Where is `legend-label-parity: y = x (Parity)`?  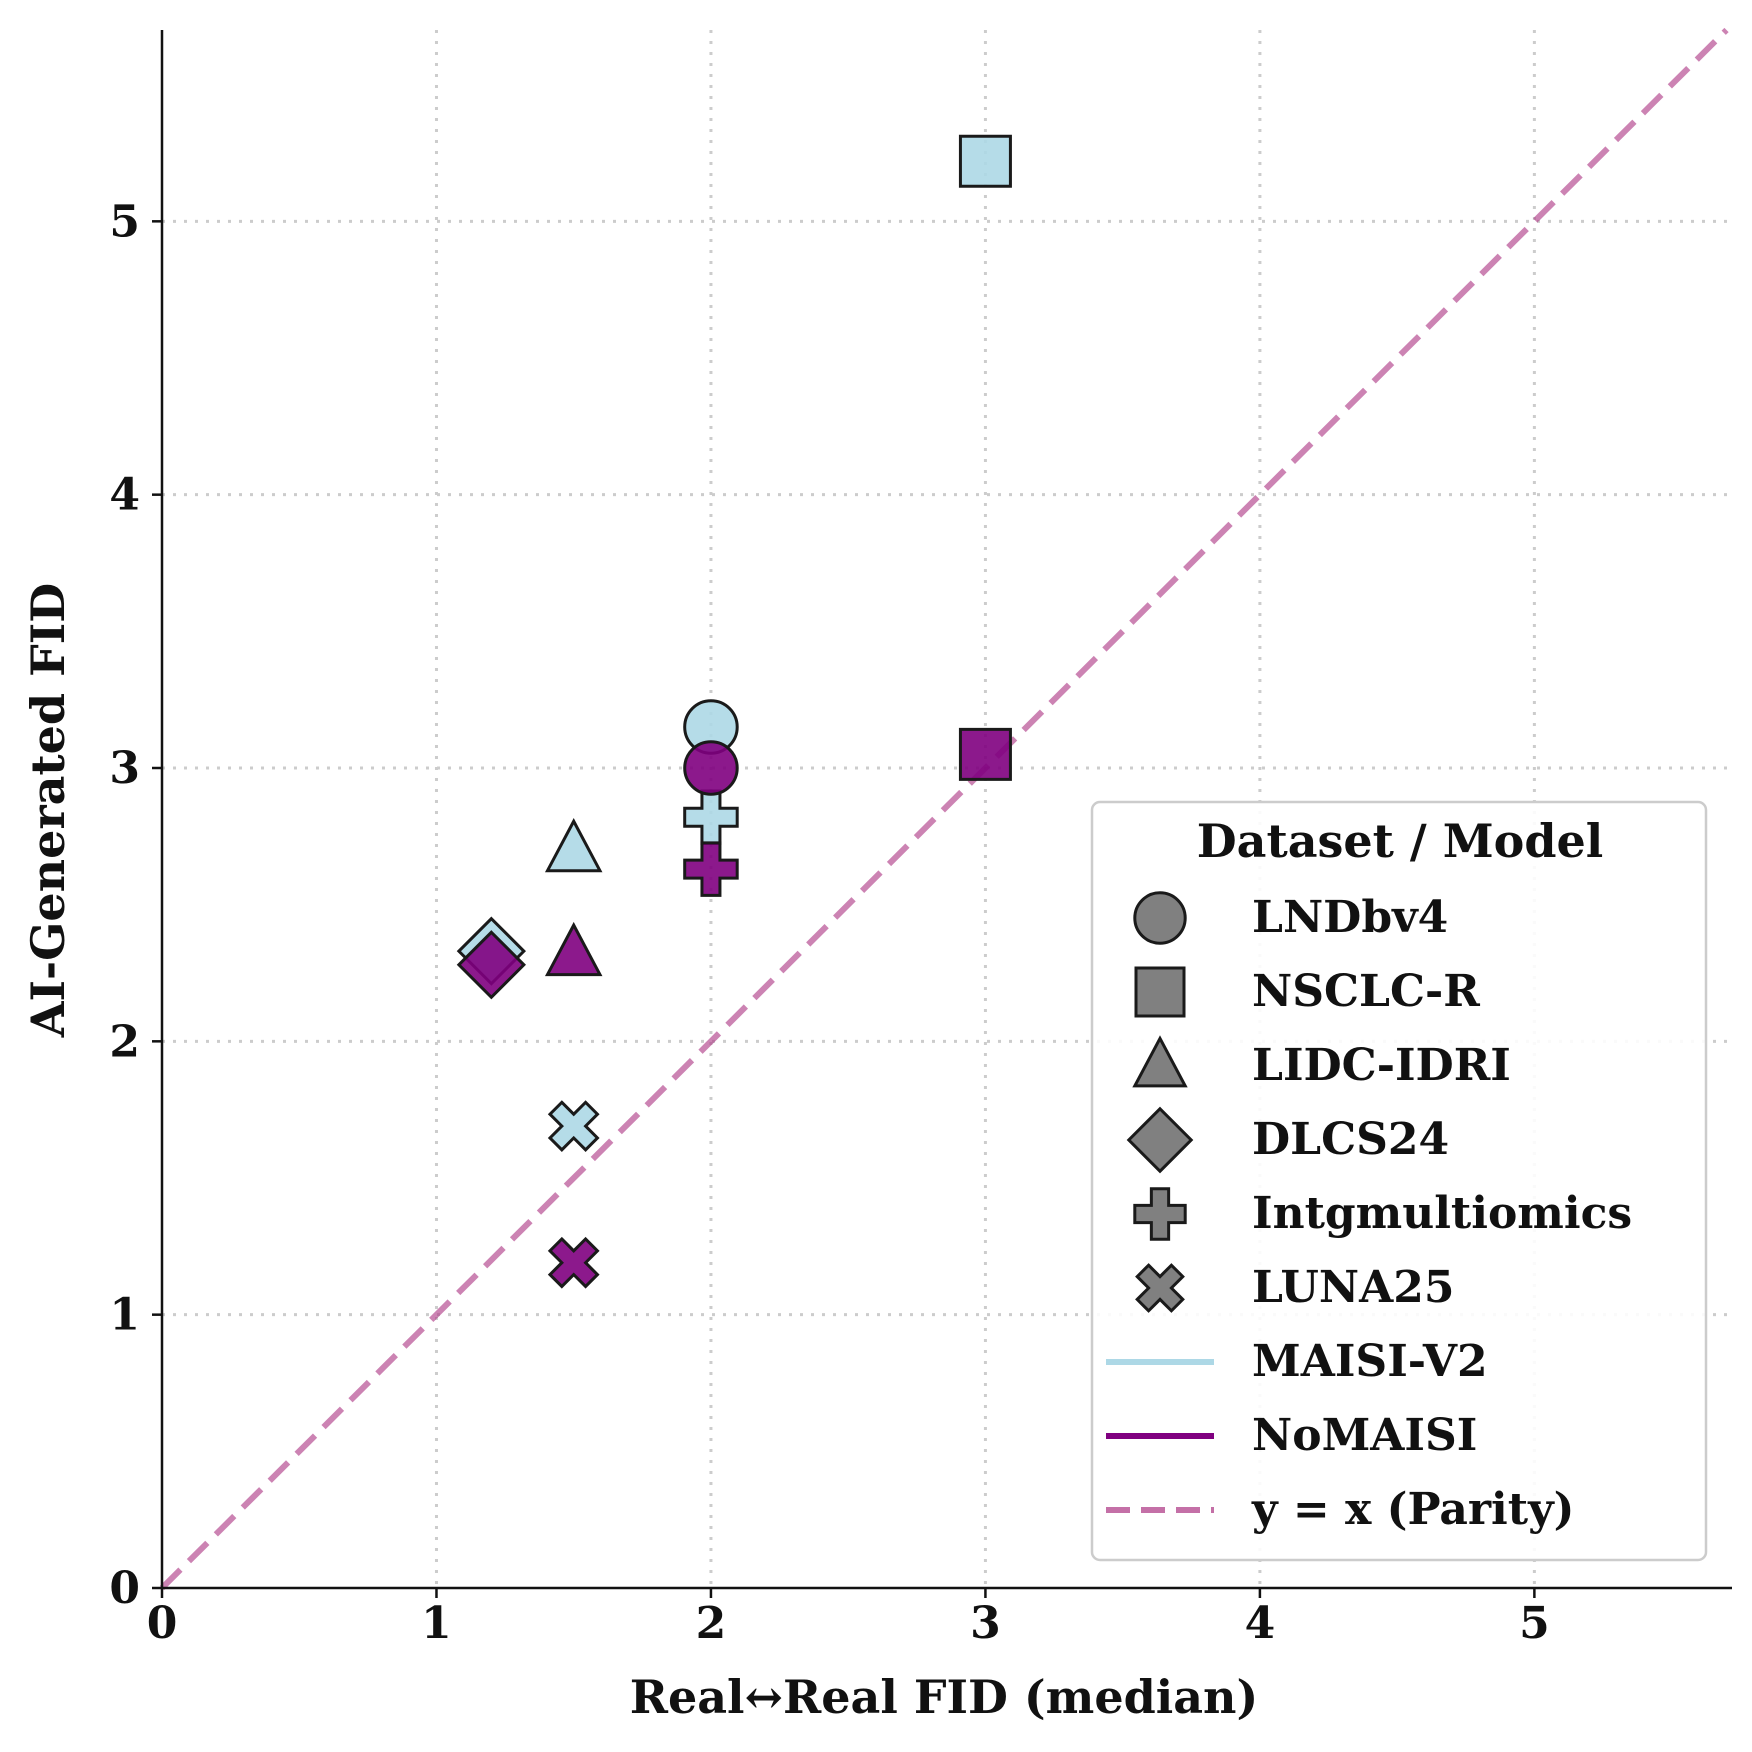 legend-label-parity: y = x (Parity) is located at coordinates (1412, 1509).